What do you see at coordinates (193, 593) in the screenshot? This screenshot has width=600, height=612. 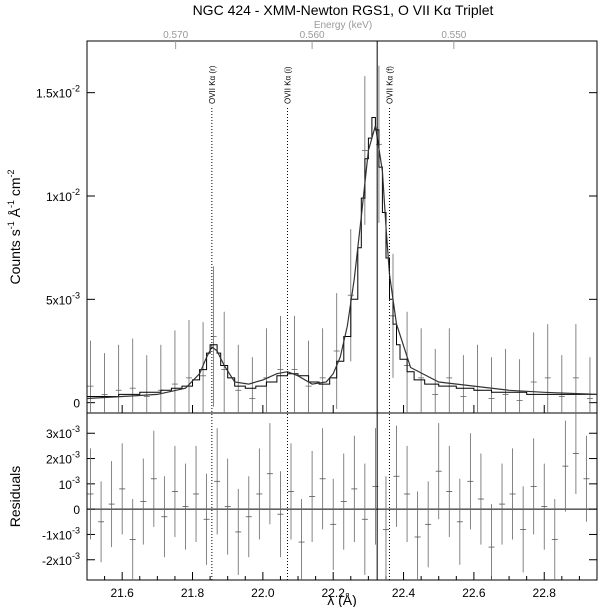 I see `x-tick-label: 21.8` at bounding box center [193, 593].